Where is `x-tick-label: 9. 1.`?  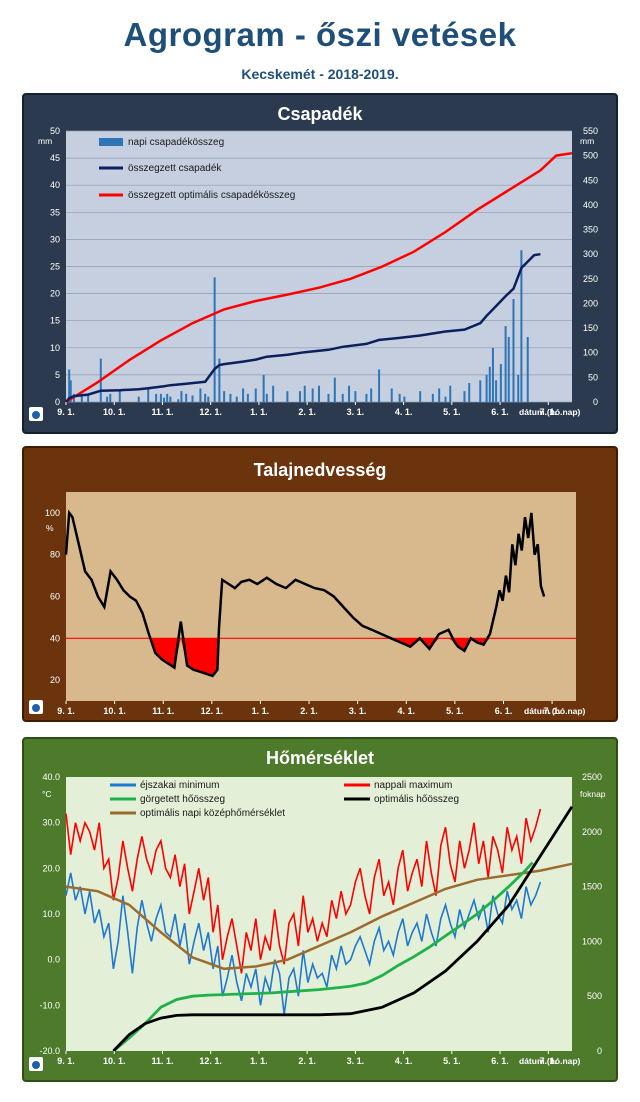
x-tick-label: 9. 1. is located at coordinates (66, 711).